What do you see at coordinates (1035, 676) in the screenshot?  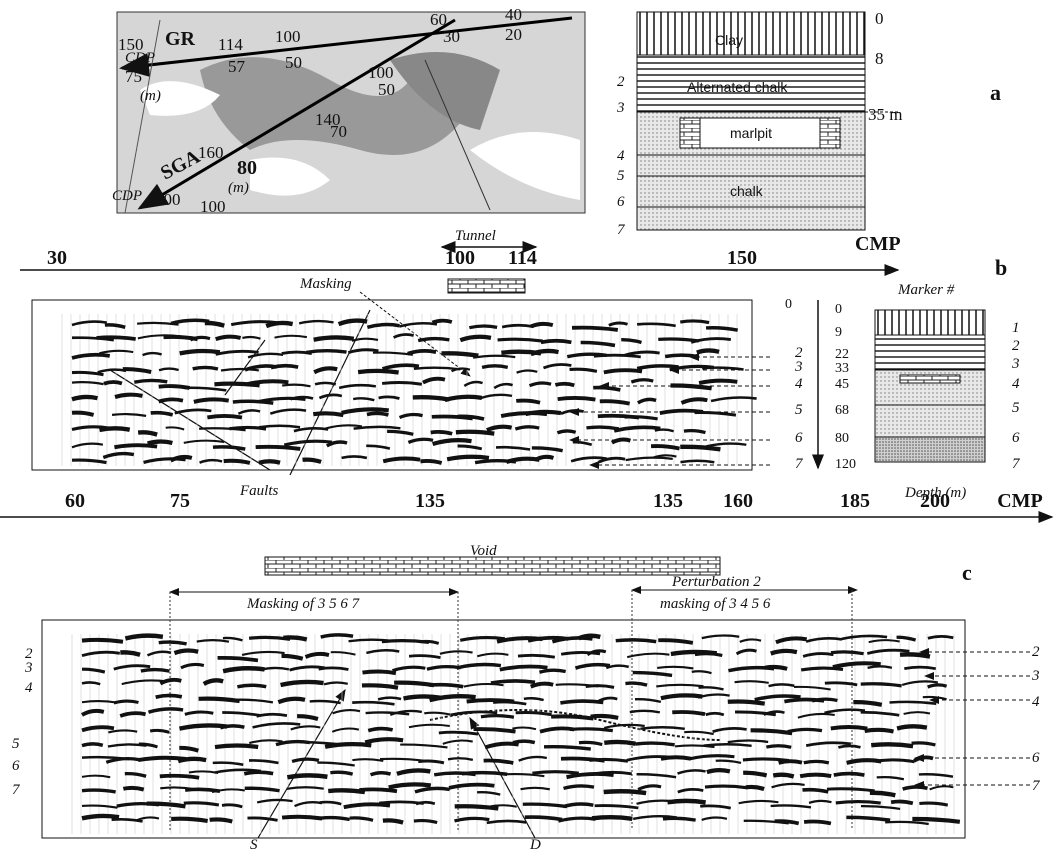 I see `label: 3` at bounding box center [1035, 676].